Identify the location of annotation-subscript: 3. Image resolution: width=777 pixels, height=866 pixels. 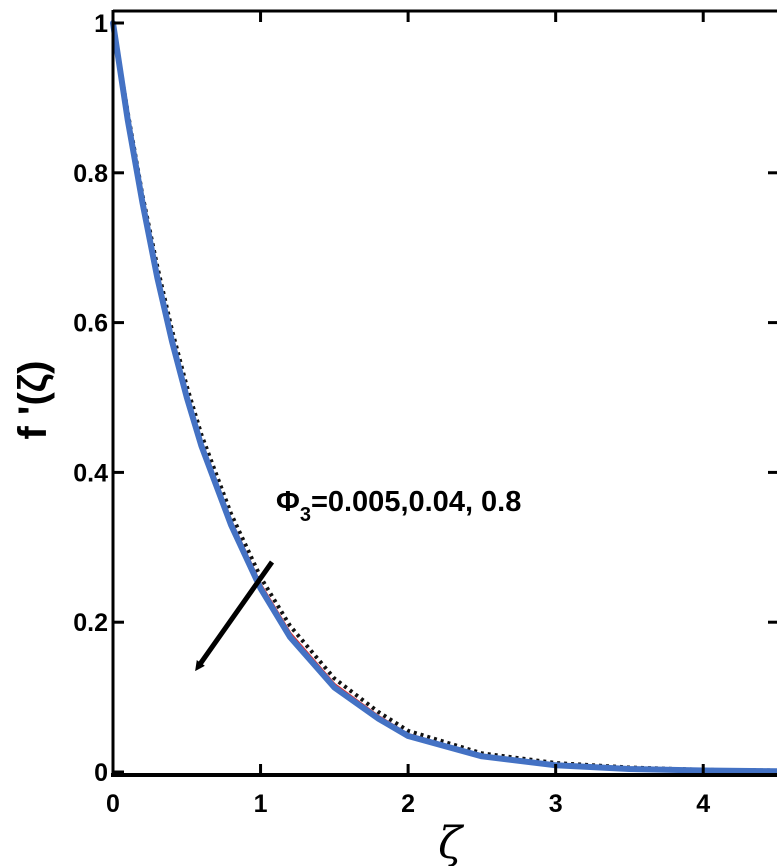
(305, 515).